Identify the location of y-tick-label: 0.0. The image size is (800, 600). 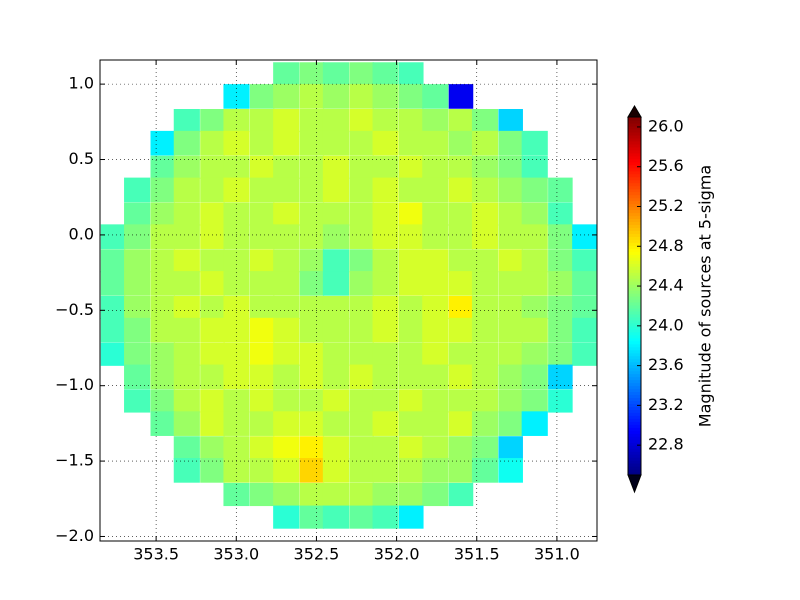
(81, 233).